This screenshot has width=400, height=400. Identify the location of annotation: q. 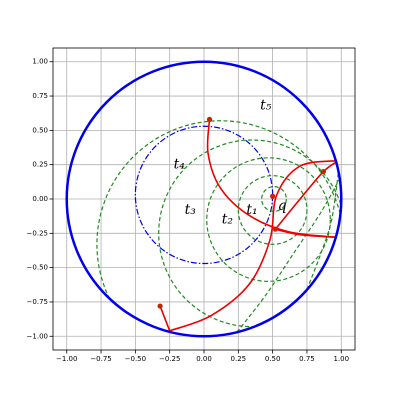
(282, 206).